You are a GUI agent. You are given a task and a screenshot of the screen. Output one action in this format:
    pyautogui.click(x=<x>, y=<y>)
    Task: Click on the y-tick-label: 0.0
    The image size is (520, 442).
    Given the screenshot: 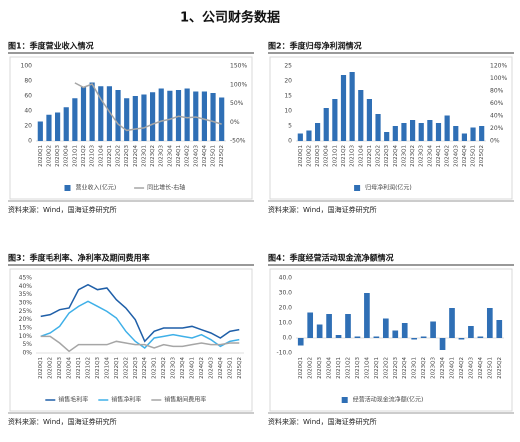 What is the action you would take?
    pyautogui.click(x=287, y=338)
    